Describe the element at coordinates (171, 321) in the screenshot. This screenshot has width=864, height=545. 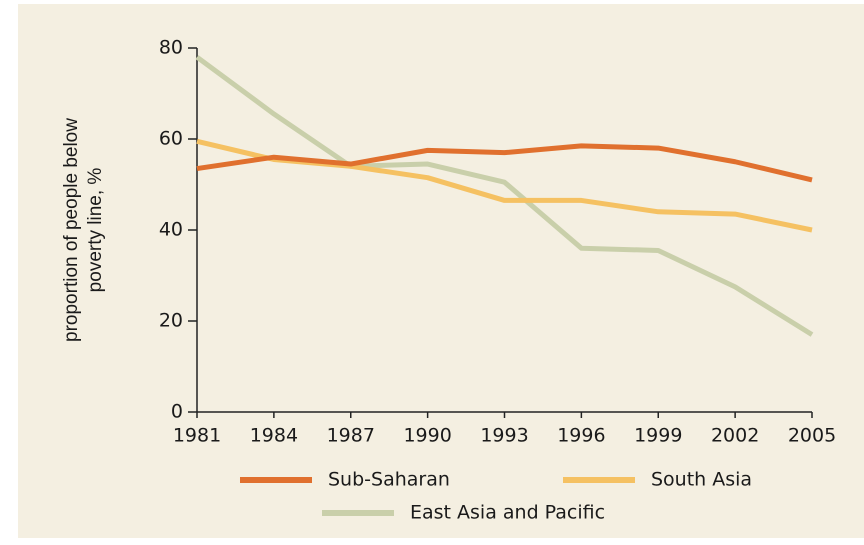
I see `y-tick-label: 20` at that location.